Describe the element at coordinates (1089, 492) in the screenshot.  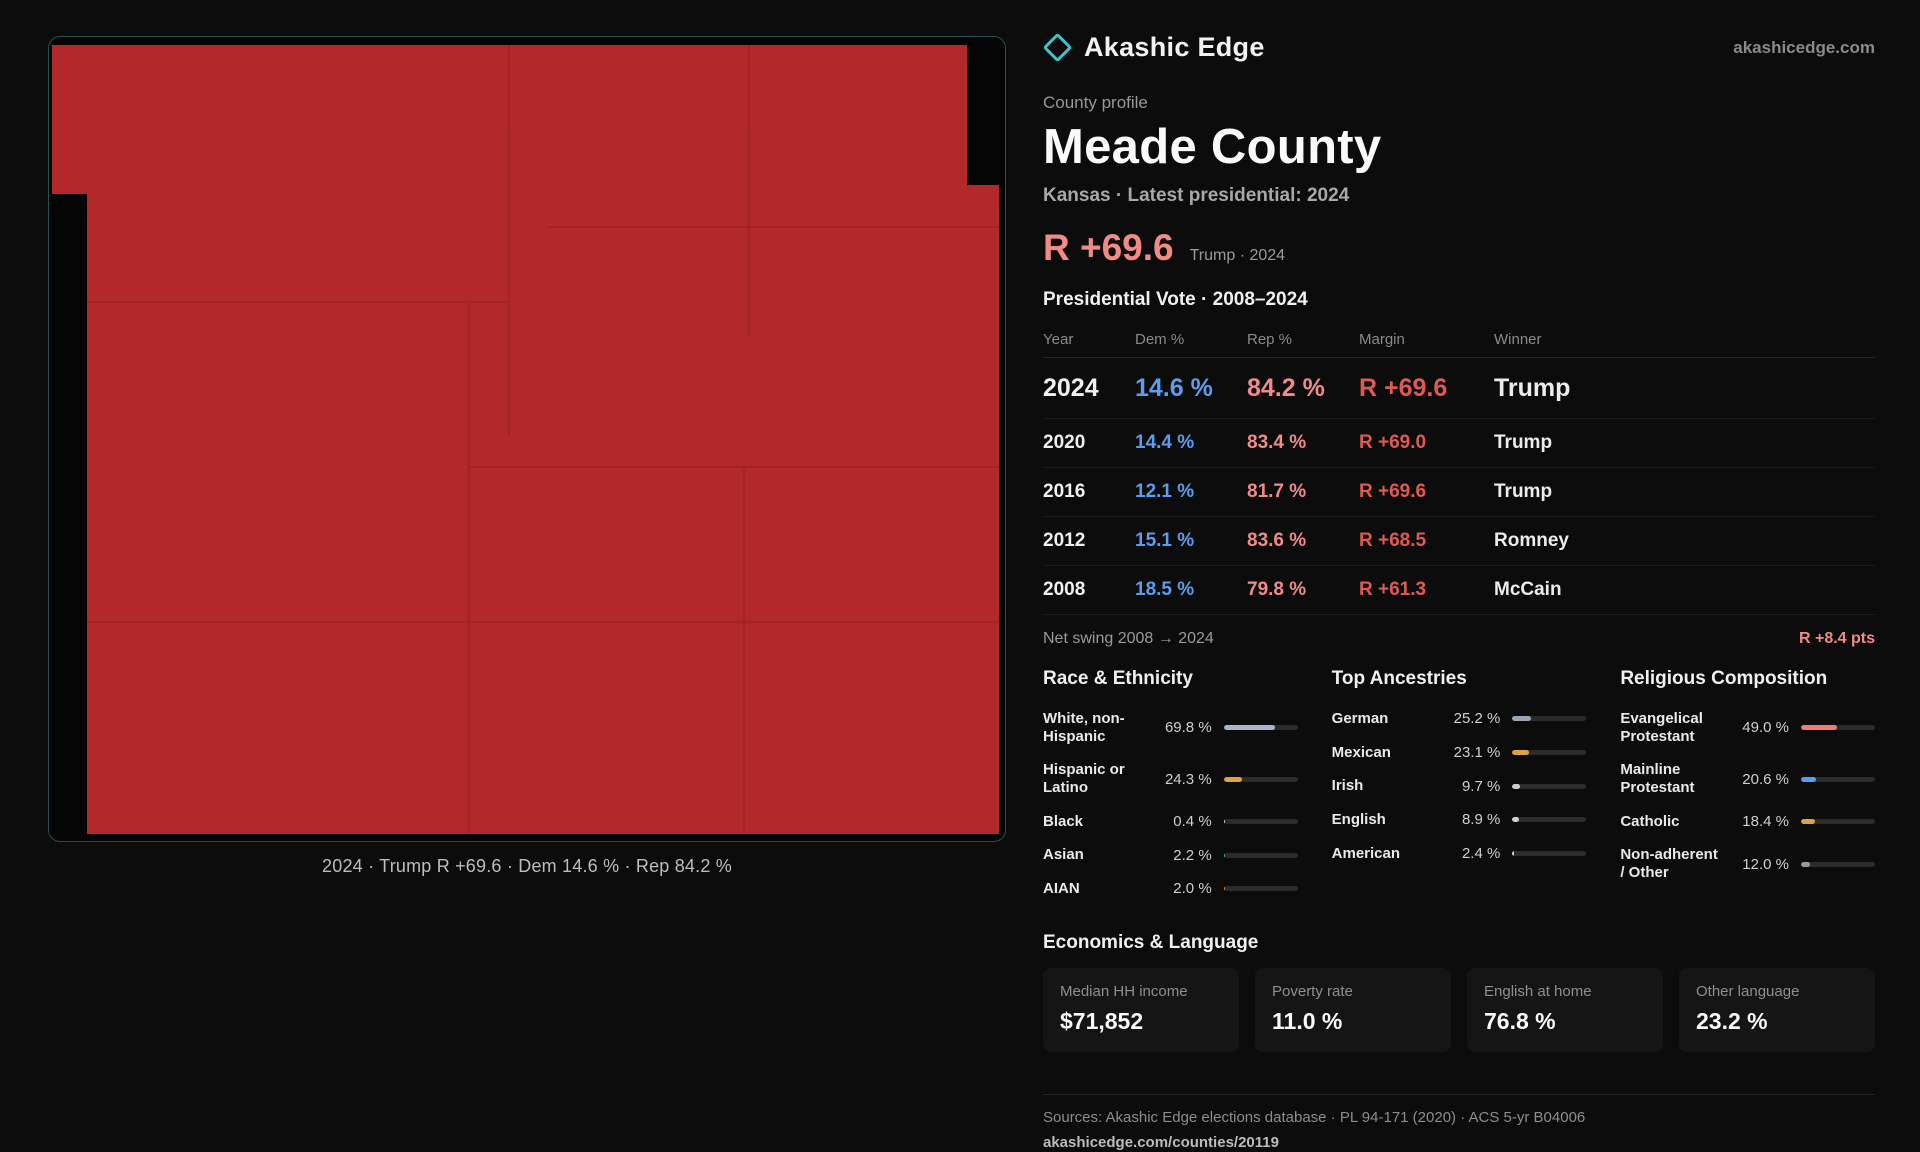
I see `table-row-year: 2016` at that location.